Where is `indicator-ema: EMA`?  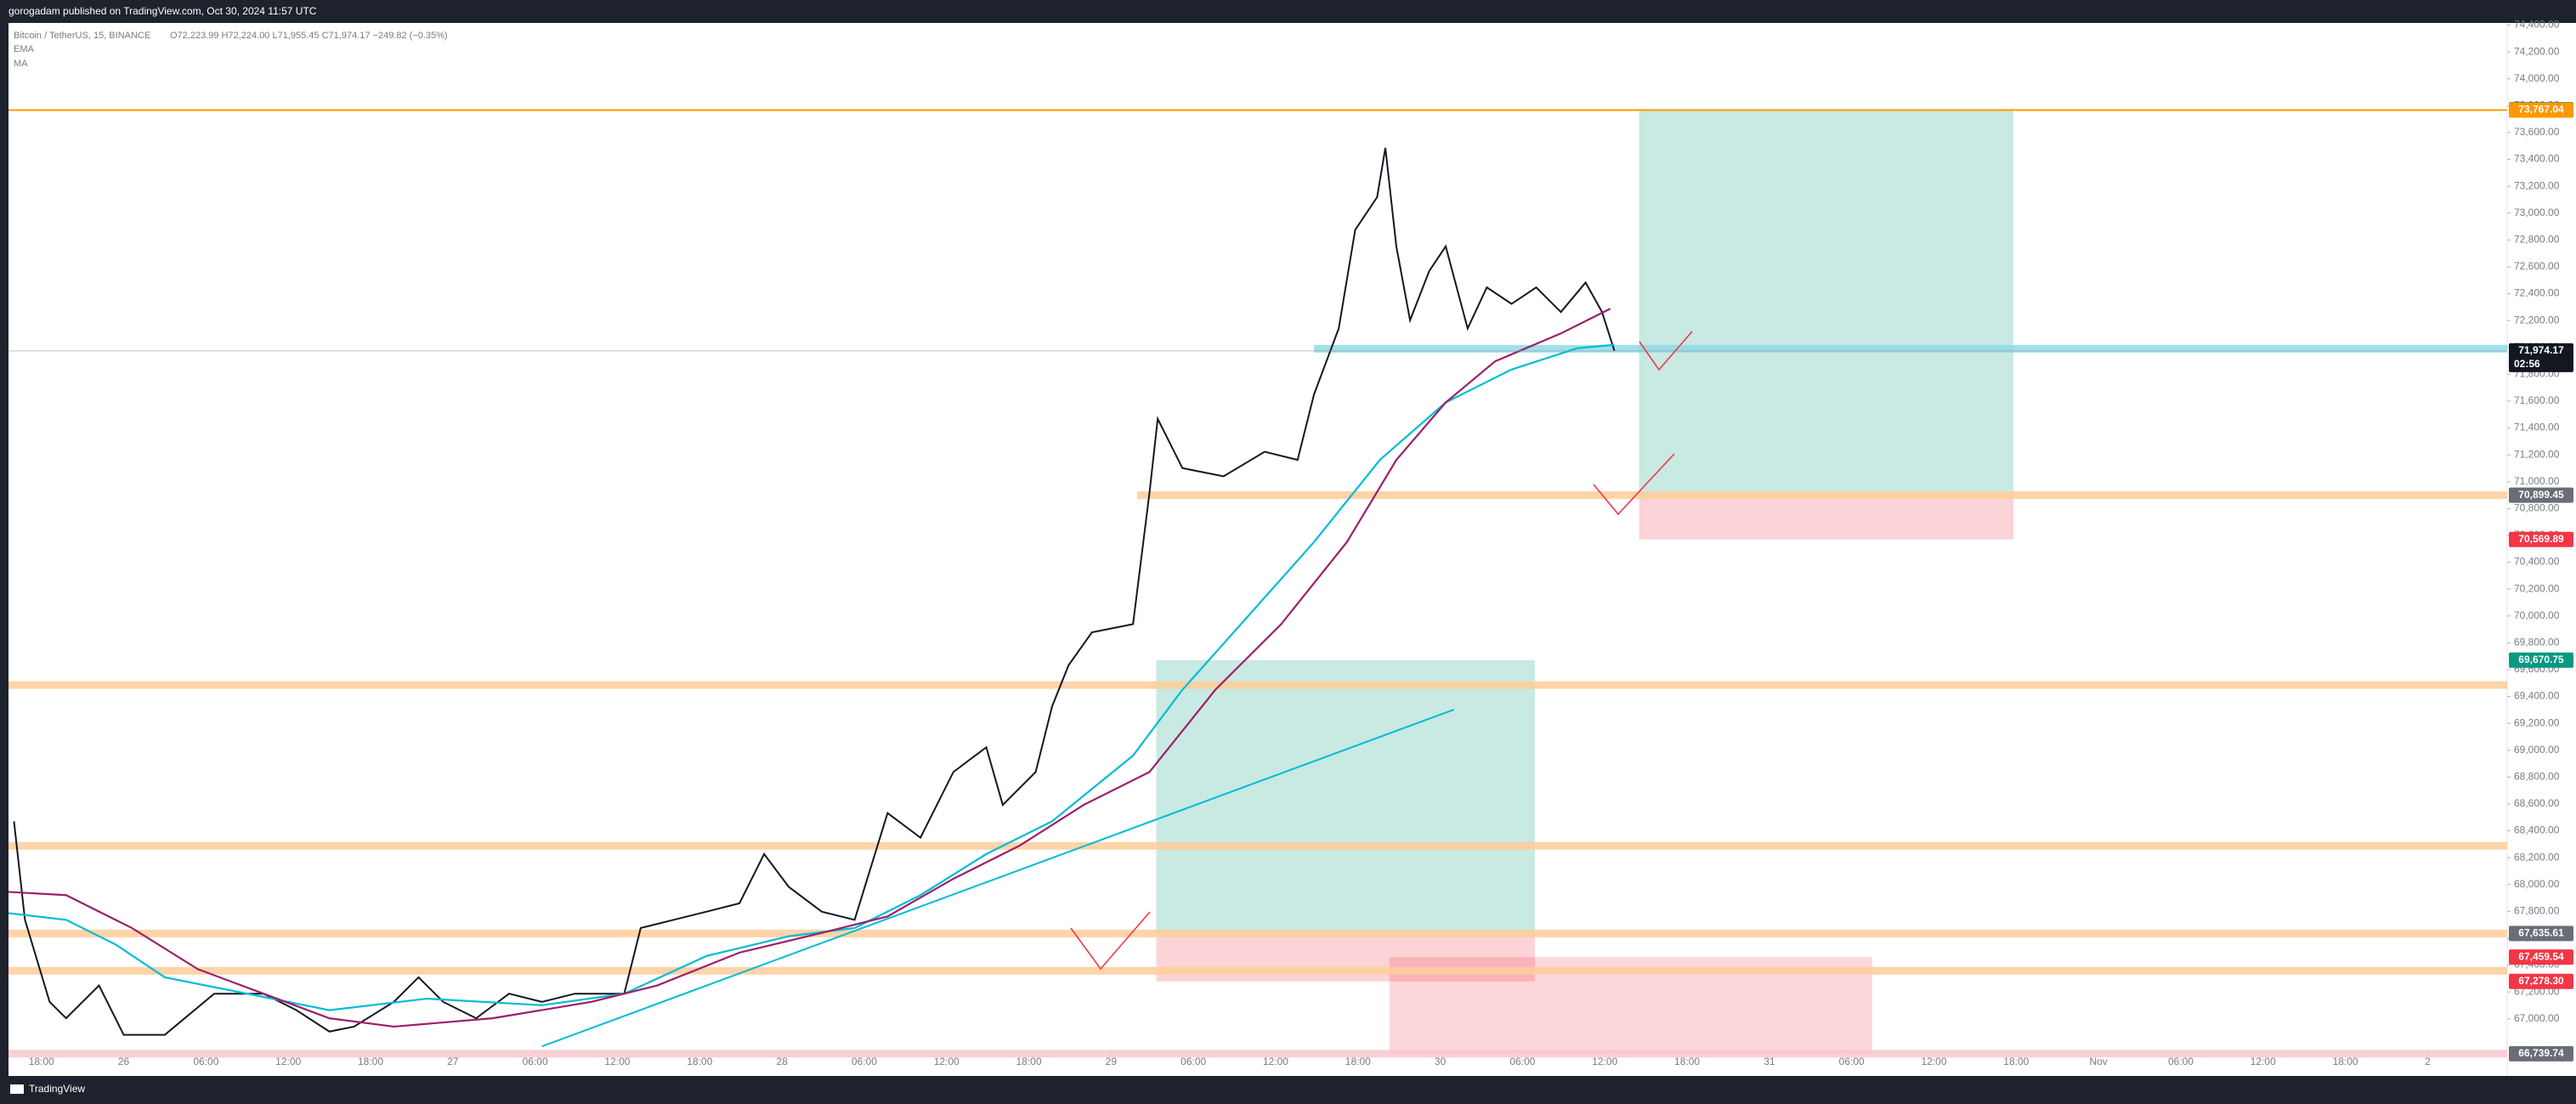
indicator-ema: EMA is located at coordinates (24, 49).